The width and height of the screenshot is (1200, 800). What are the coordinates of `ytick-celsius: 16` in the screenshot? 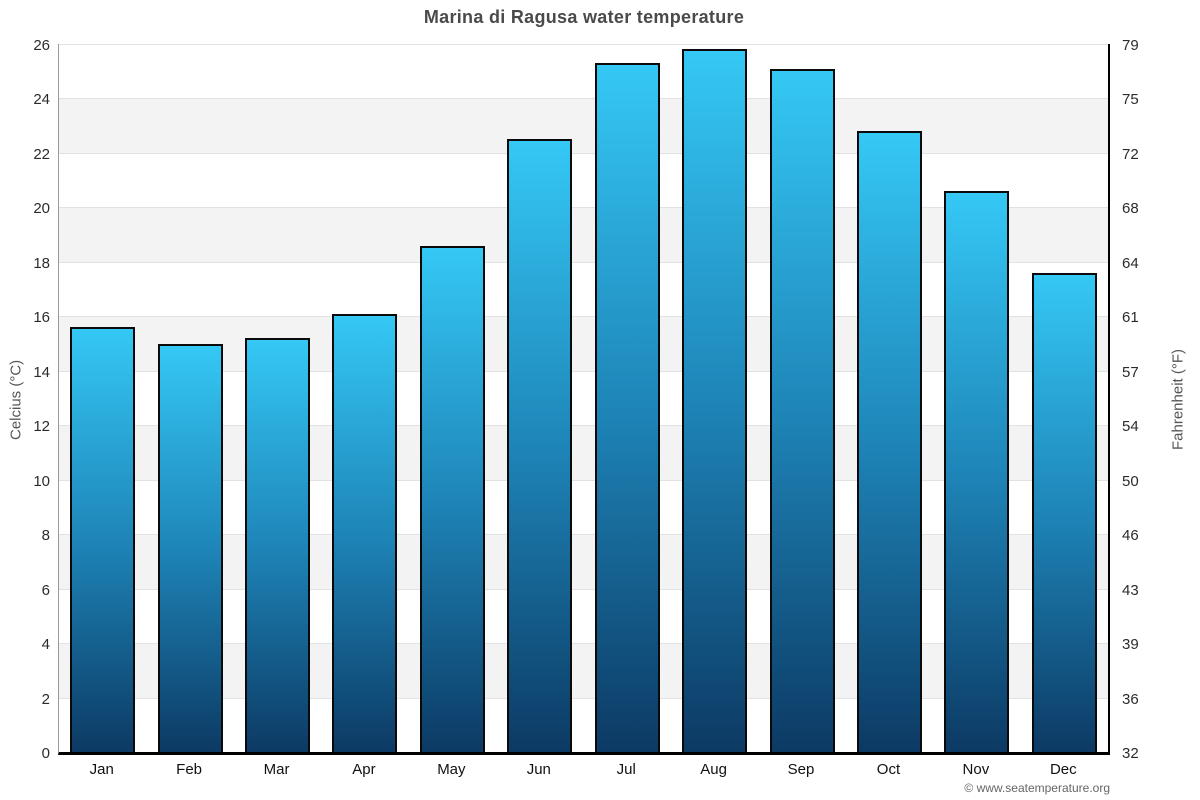 It's located at (41, 318).